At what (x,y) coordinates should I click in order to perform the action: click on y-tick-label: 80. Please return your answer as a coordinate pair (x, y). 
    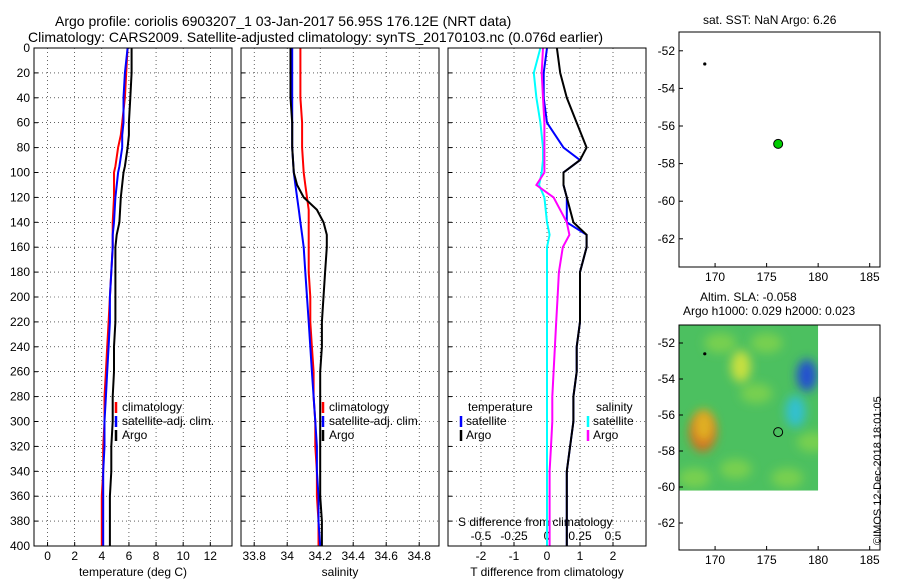
    Looking at the image, I should click on (24, 148).